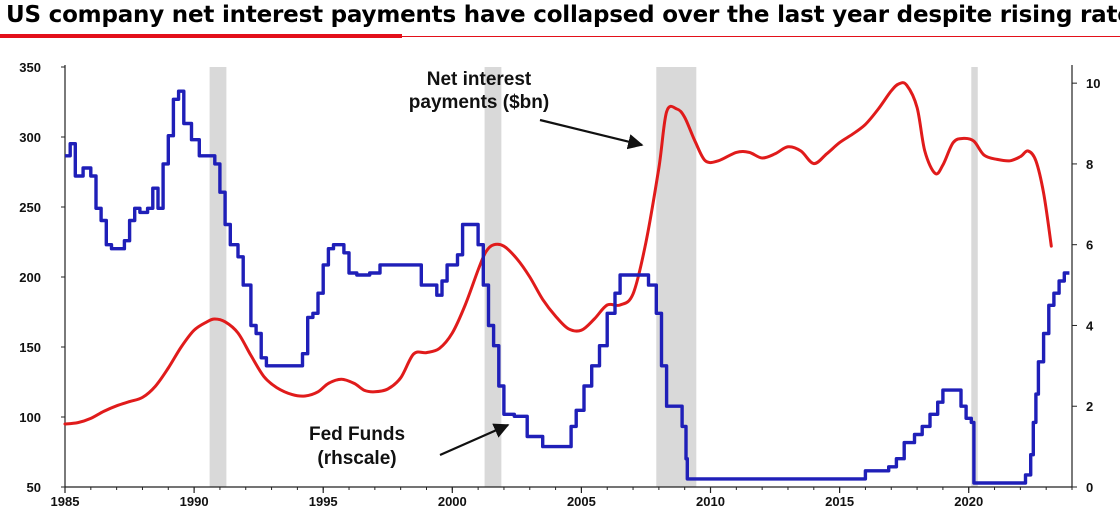 Image resolution: width=1120 pixels, height=512 pixels. What do you see at coordinates (474, 440) in the screenshot?
I see `annotation-fed-arrow` at bounding box center [474, 440].